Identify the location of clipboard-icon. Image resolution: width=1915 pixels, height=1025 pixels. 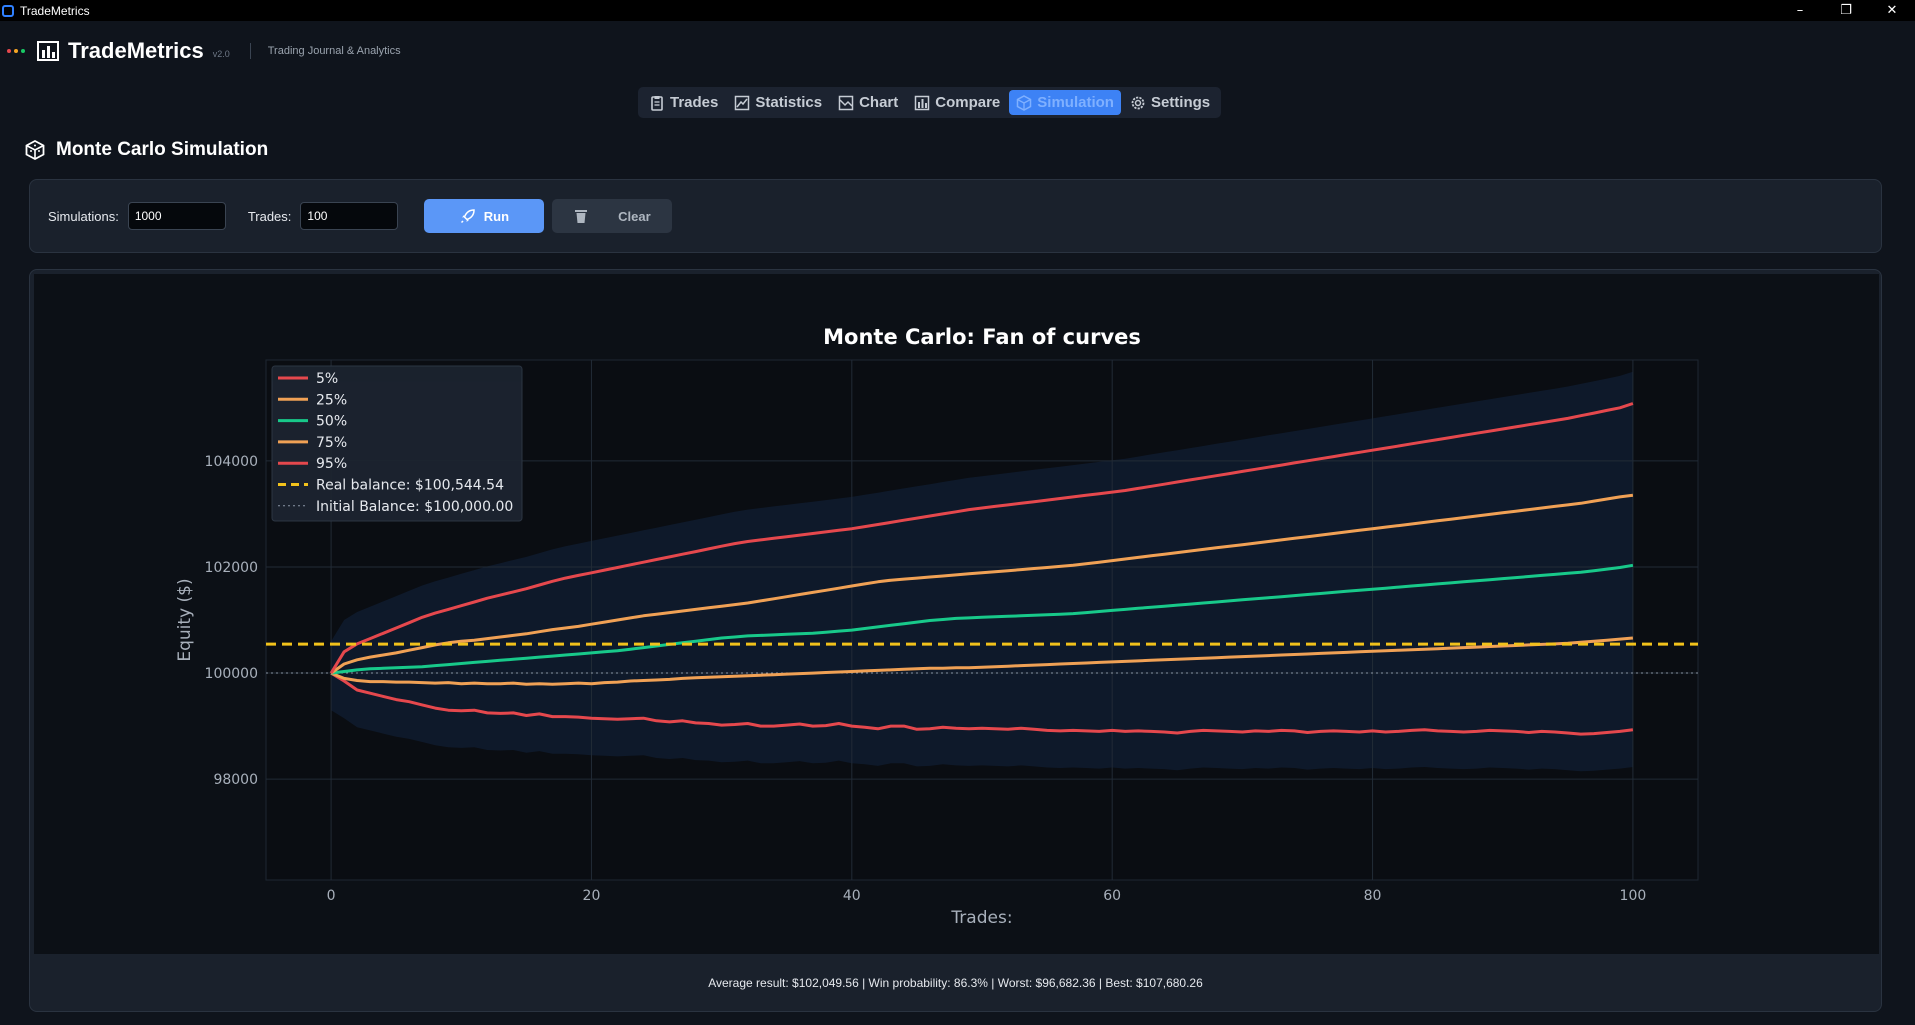
(657, 103).